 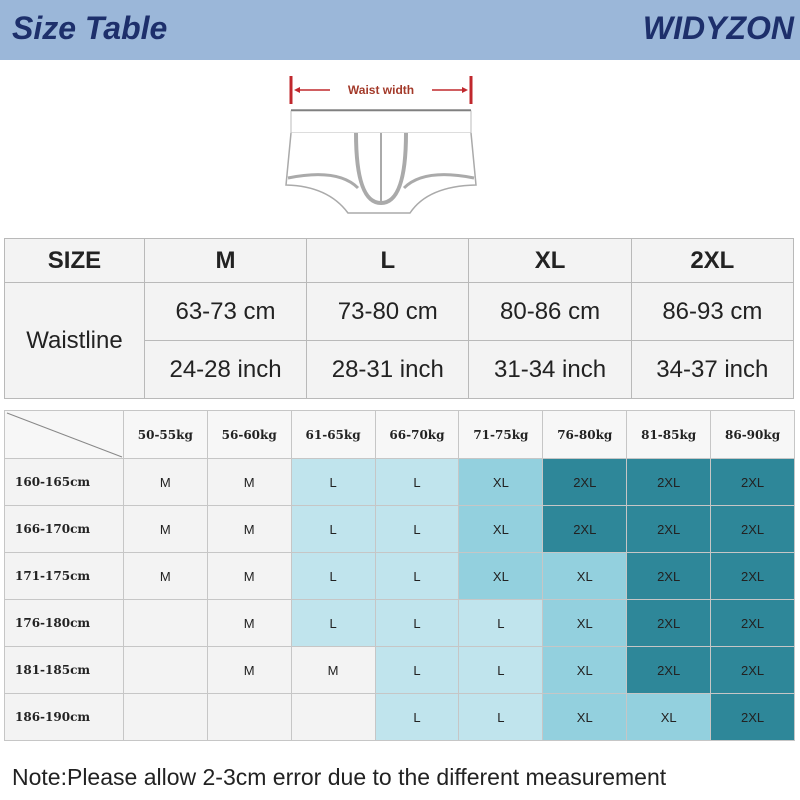 I want to click on size-m: M, so click(x=225, y=260).